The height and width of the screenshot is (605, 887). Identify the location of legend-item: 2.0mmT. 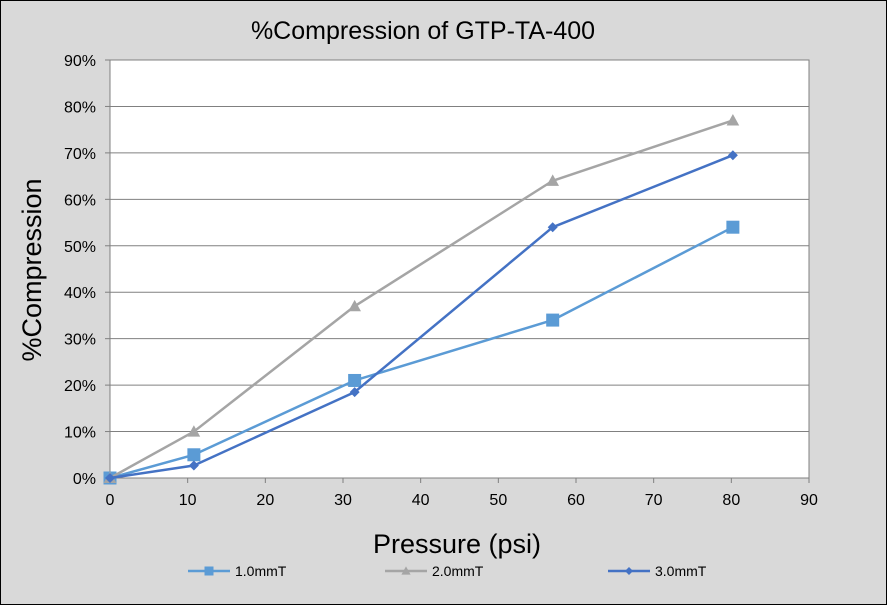
(434, 571).